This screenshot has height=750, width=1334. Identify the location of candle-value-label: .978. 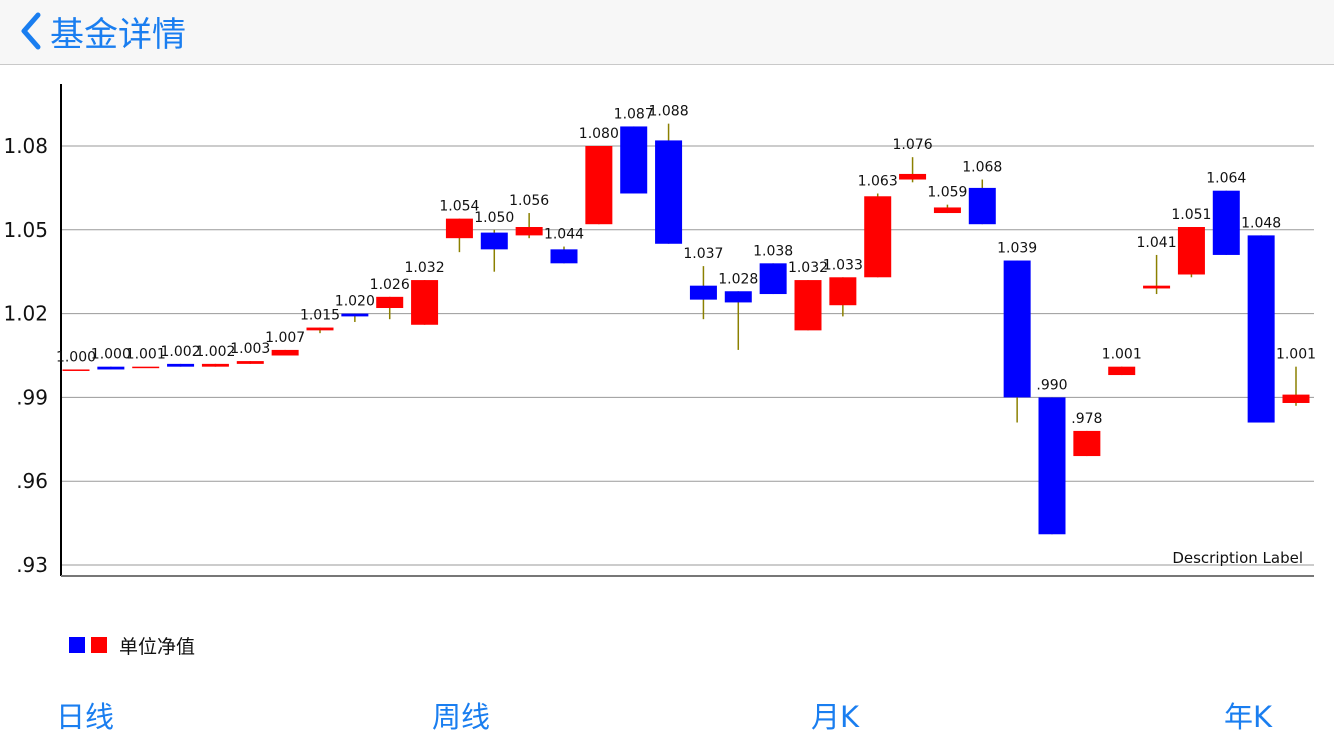
(1086, 419).